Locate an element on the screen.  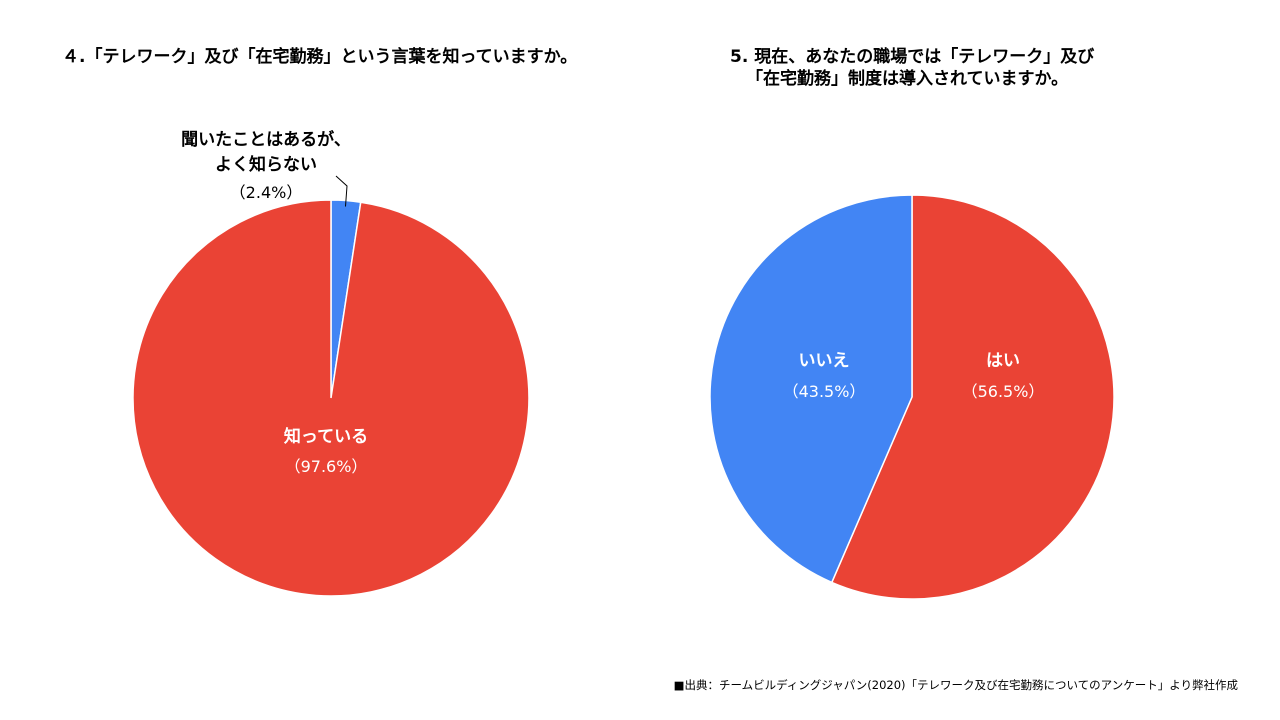
chart-2-slice-1-name-label: はい is located at coordinates (1003, 361).